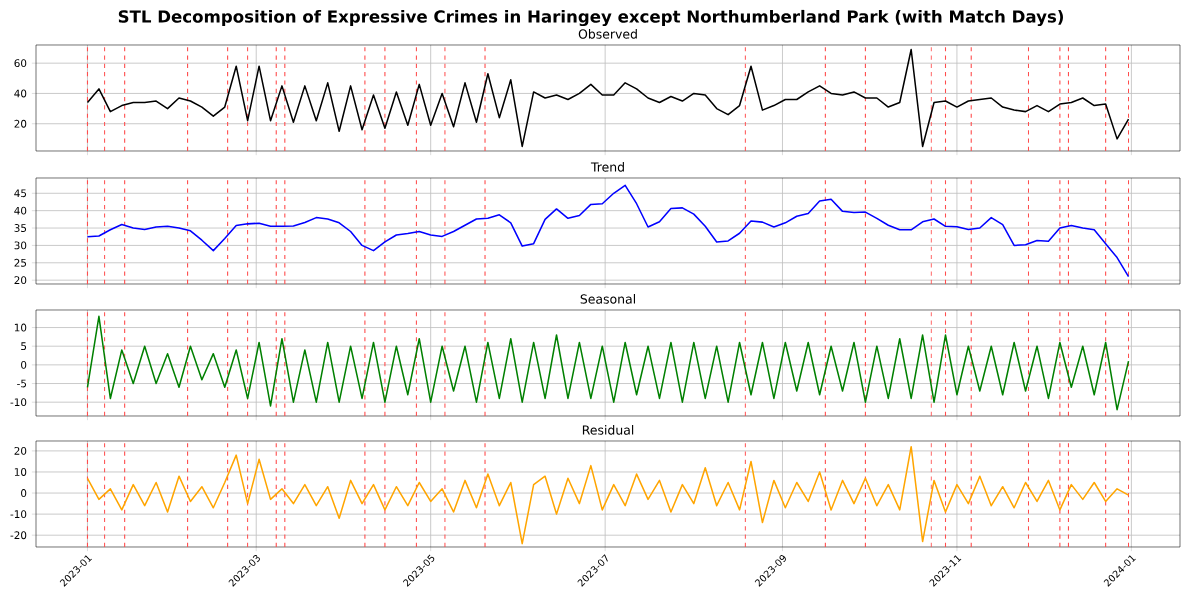 The height and width of the screenshot is (590, 1181). What do you see at coordinates (24, 346) in the screenshot?
I see `y-tick-label: 5` at bounding box center [24, 346].